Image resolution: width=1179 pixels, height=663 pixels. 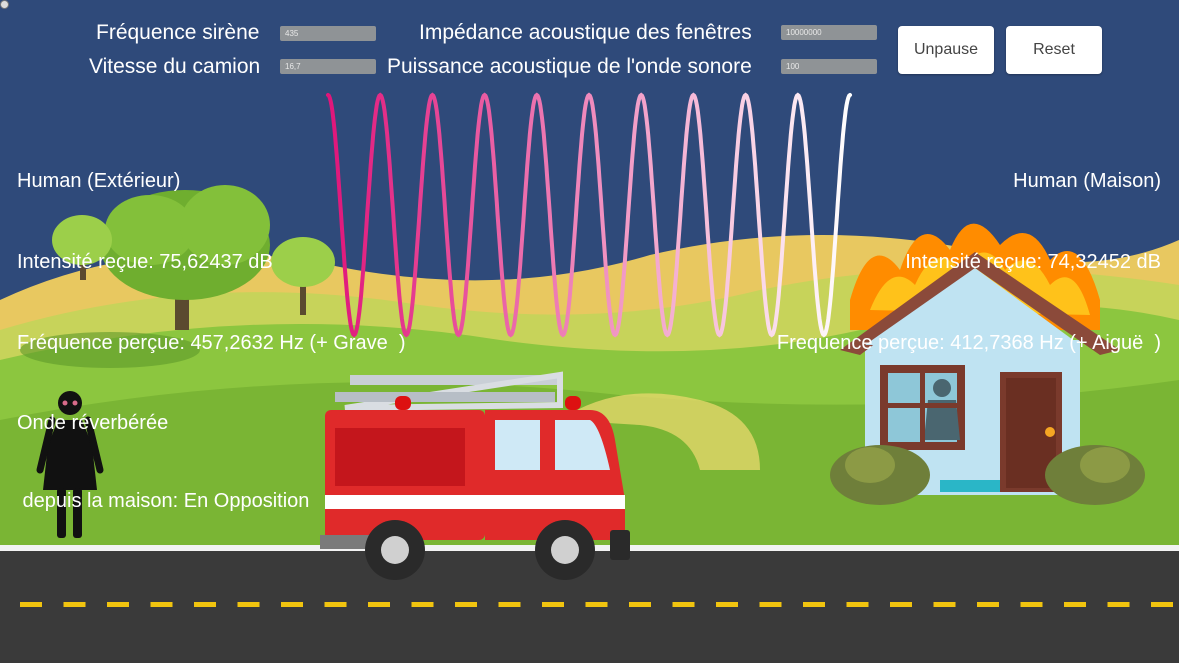 I want to click on outside-reverb-line2: depuis la maison: En Opposition, so click(x=163, y=501).